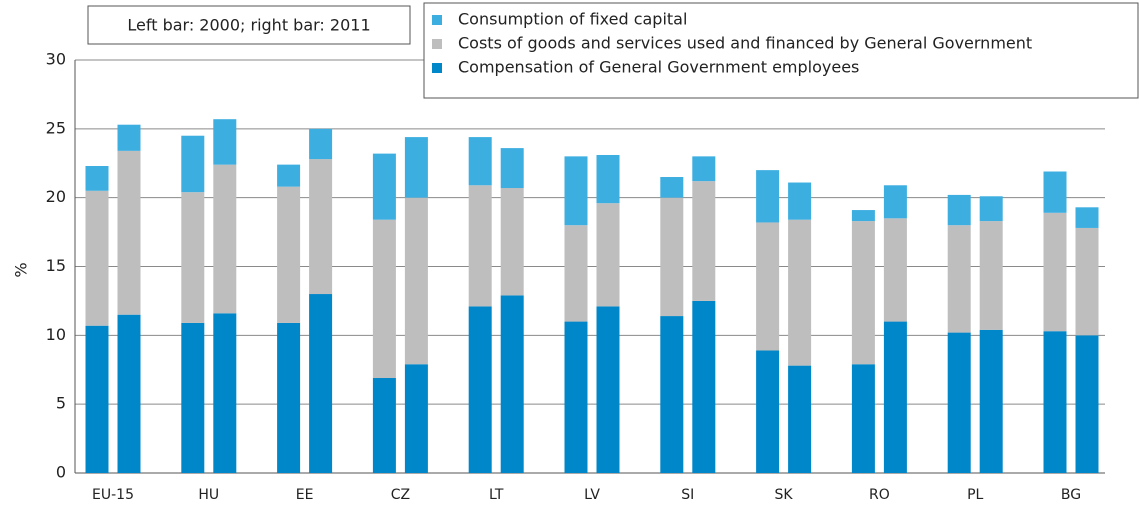  Describe the element at coordinates (975, 495) in the screenshot. I see `x-tick-label: PL` at that location.